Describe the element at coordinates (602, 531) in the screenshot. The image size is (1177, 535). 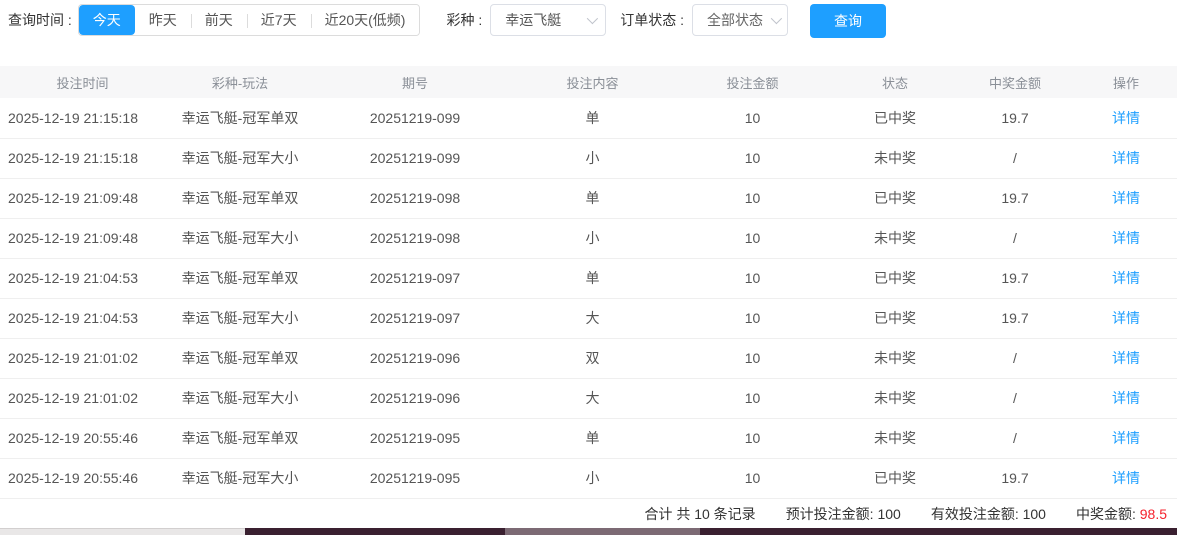
I see `scrollbar-thumb` at that location.